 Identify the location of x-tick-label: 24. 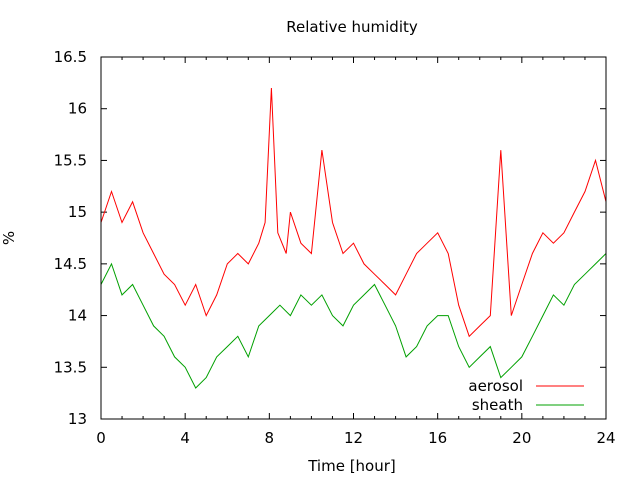
(605, 438).